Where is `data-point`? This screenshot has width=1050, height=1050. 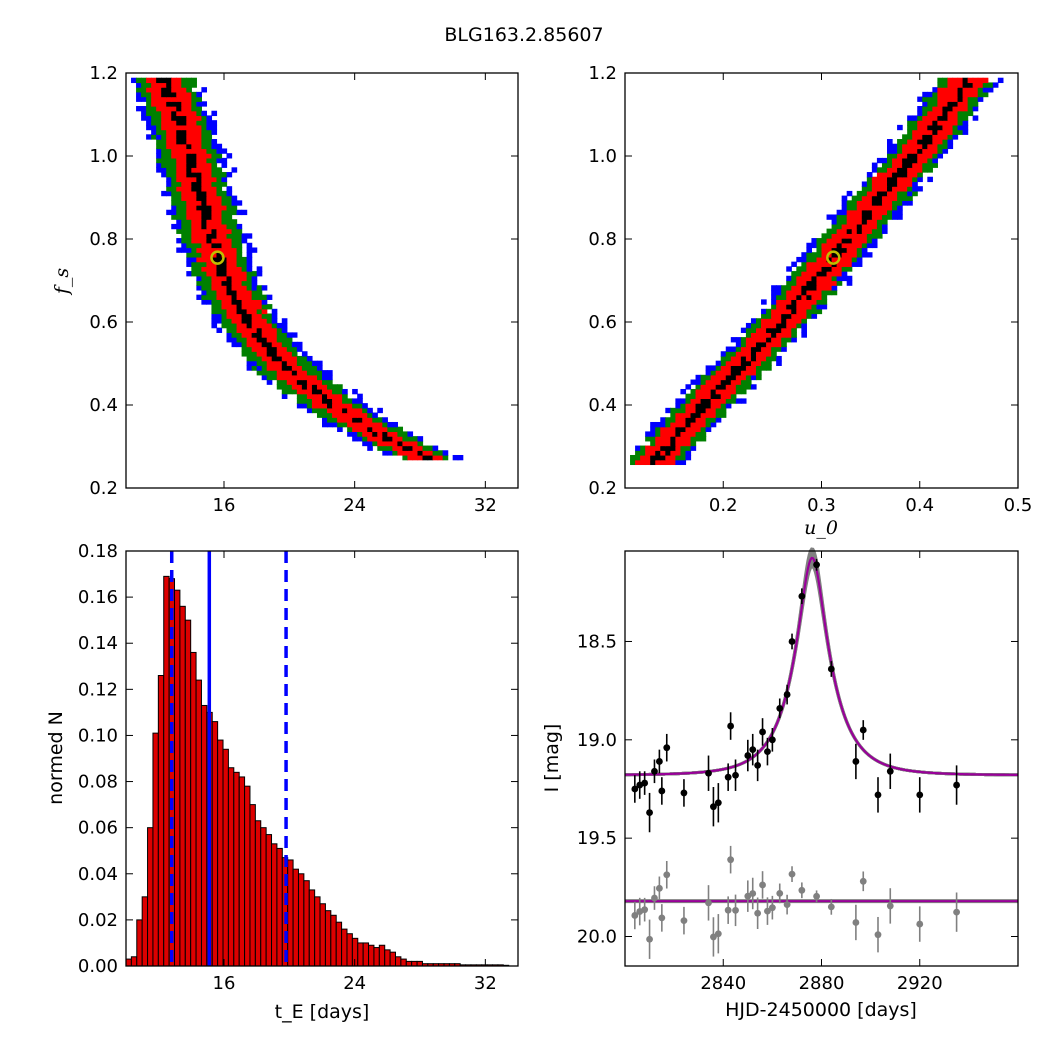 data-point is located at coordinates (708, 773).